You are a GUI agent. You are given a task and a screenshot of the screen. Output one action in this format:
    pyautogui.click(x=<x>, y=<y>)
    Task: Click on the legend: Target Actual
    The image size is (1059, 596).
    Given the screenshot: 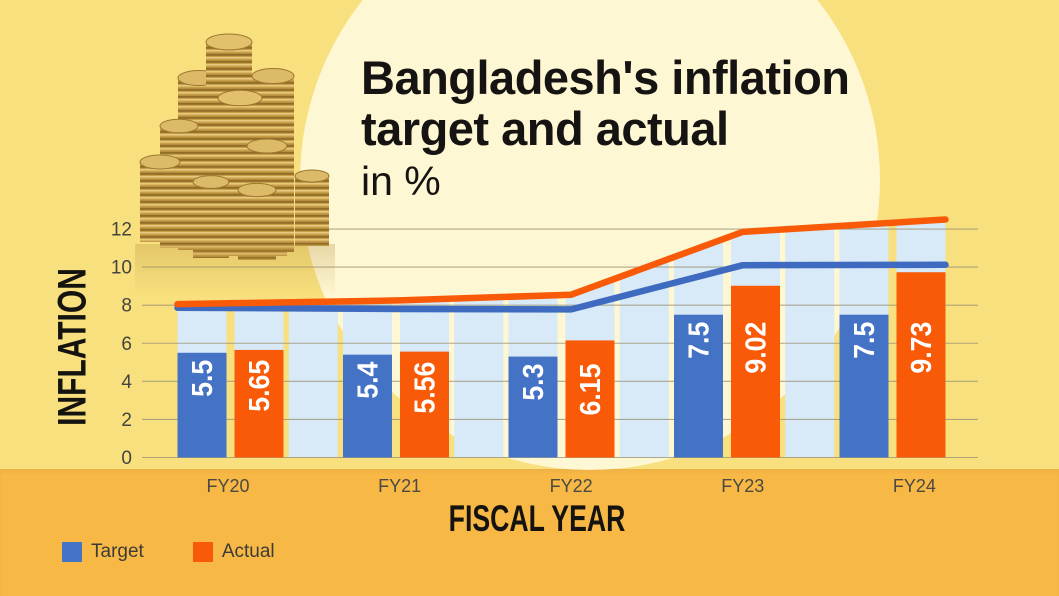 What is the action you would take?
    pyautogui.click(x=193, y=552)
    